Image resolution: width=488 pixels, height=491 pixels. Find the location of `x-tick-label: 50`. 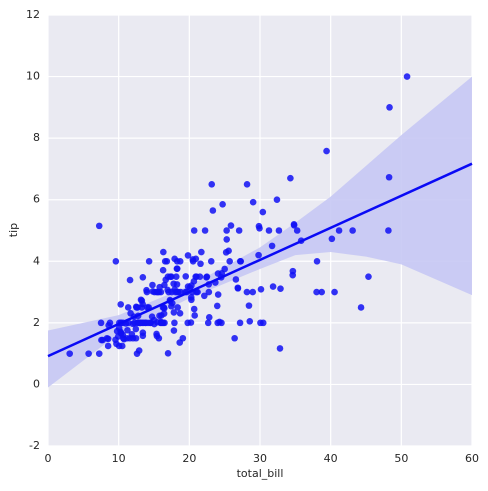

x-tick-label: 50 is located at coordinates (401, 458).